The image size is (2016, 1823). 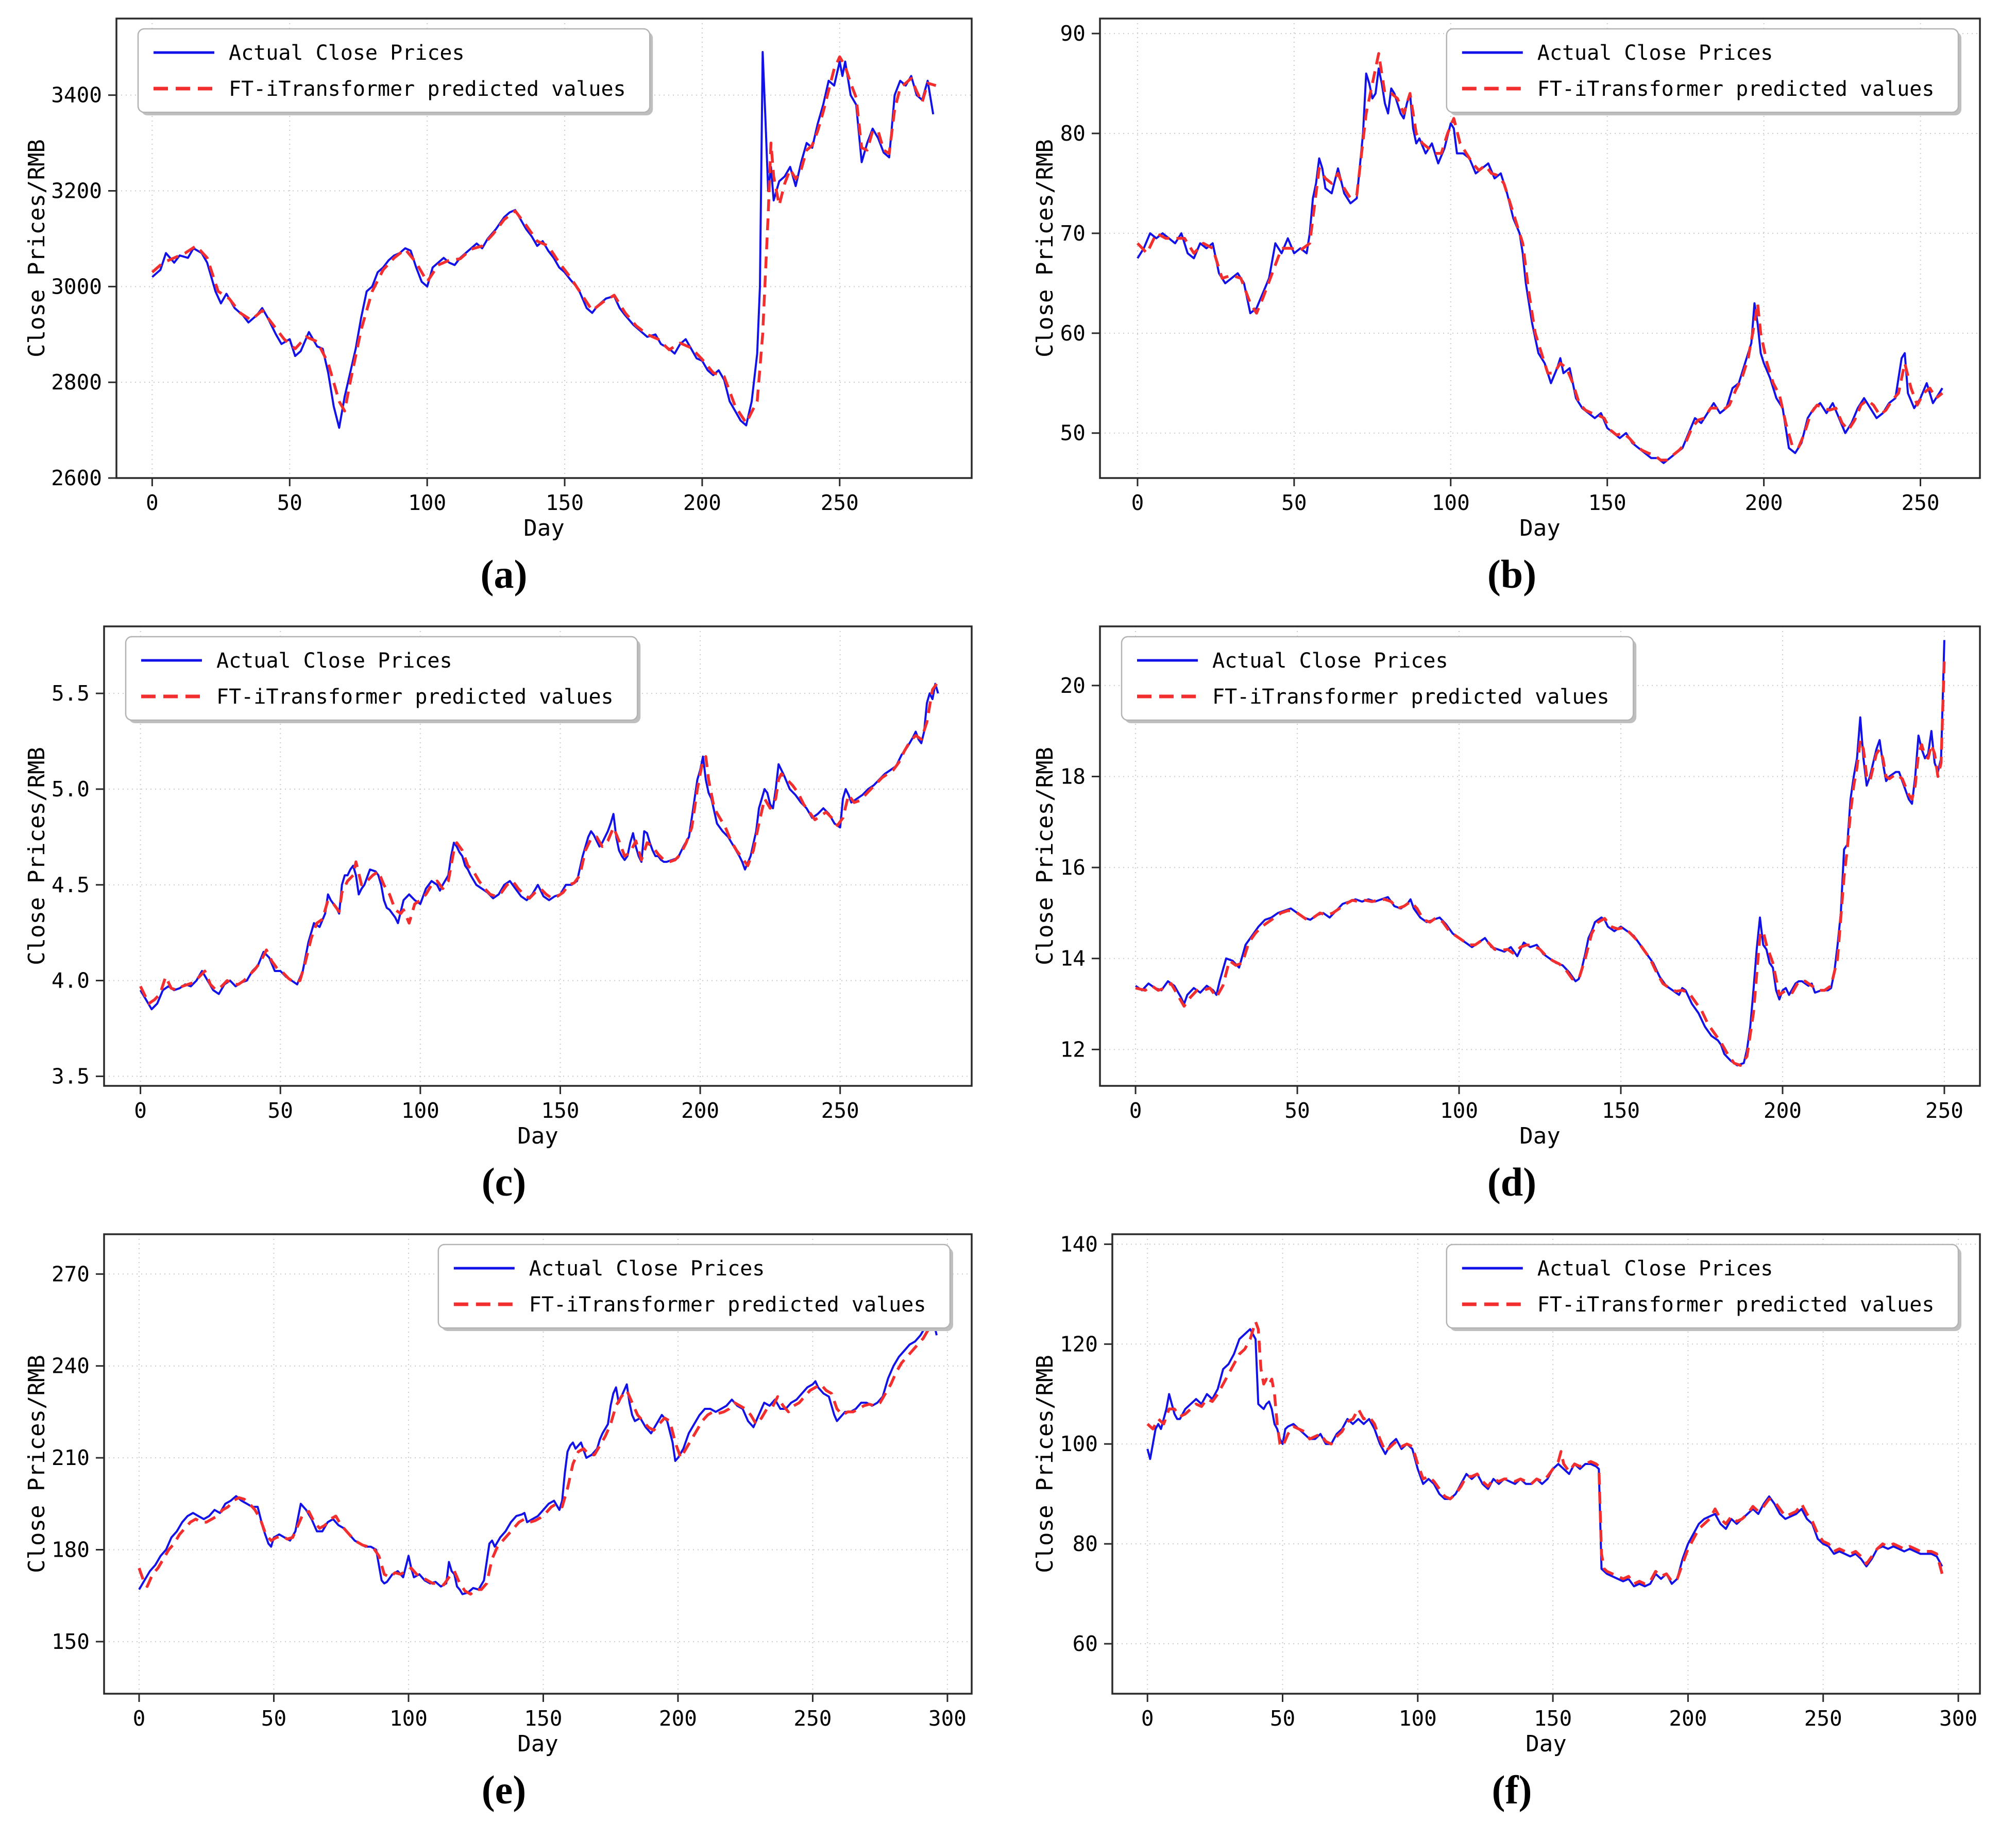 I want to click on axis-ticks: 0 50 100 150 200 250 12 14 16 18 20, so click(x=1512, y=898).